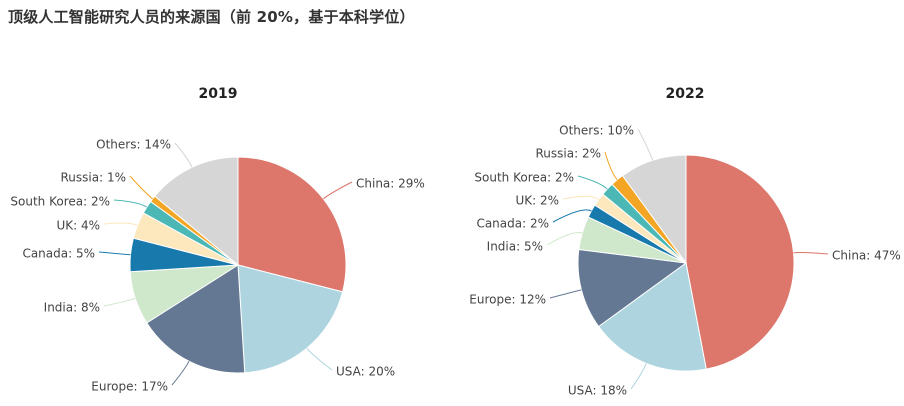 This screenshot has height=406, width=904. Describe the element at coordinates (319, 359) in the screenshot. I see `leader-line-2019-usa` at that location.